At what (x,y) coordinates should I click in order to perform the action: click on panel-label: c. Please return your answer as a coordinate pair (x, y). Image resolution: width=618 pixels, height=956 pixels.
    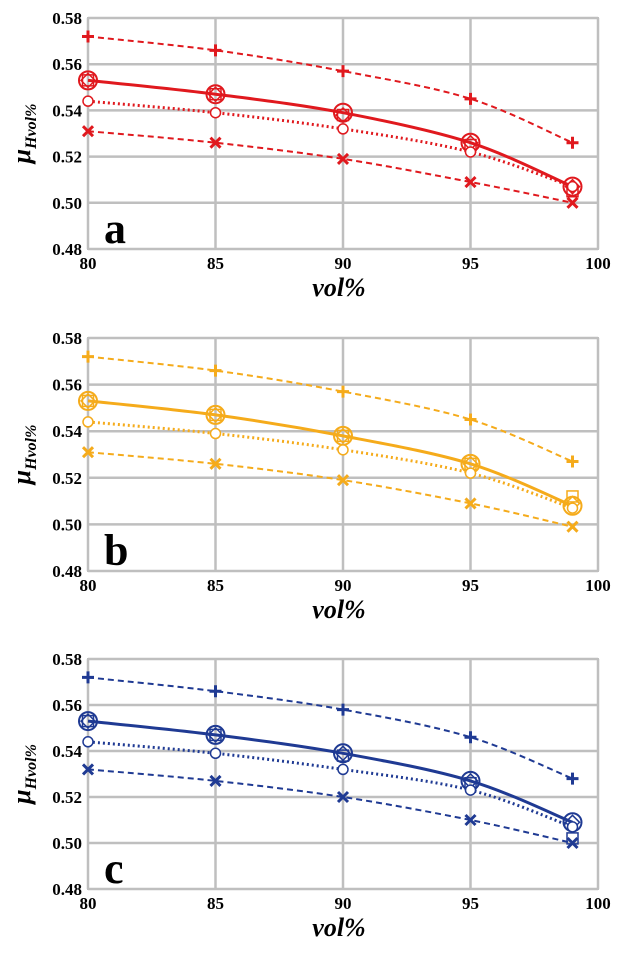
    Looking at the image, I should click on (114, 868).